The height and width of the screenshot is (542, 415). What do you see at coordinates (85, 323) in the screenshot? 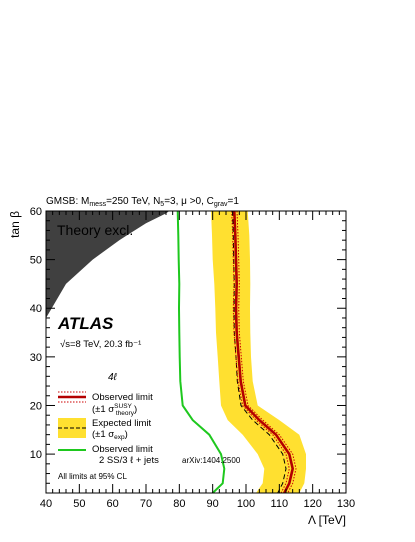
I see `atlas-label: ATLAS` at bounding box center [85, 323].